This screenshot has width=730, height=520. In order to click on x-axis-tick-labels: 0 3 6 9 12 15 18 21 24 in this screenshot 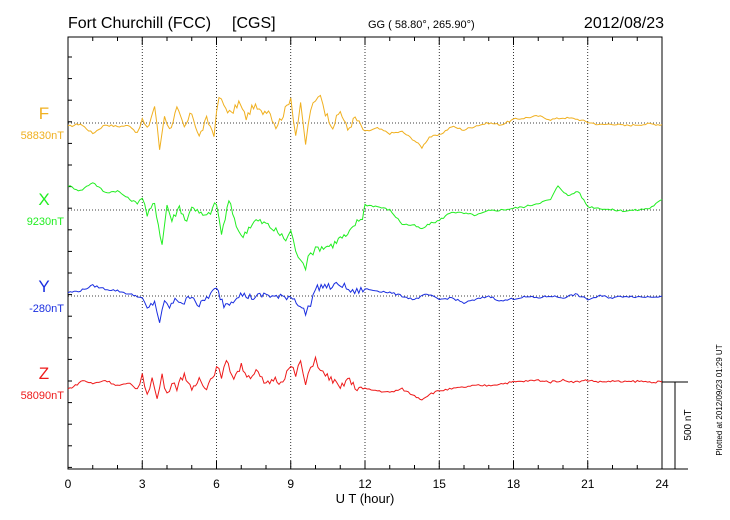, I will do `click(367, 484)`.